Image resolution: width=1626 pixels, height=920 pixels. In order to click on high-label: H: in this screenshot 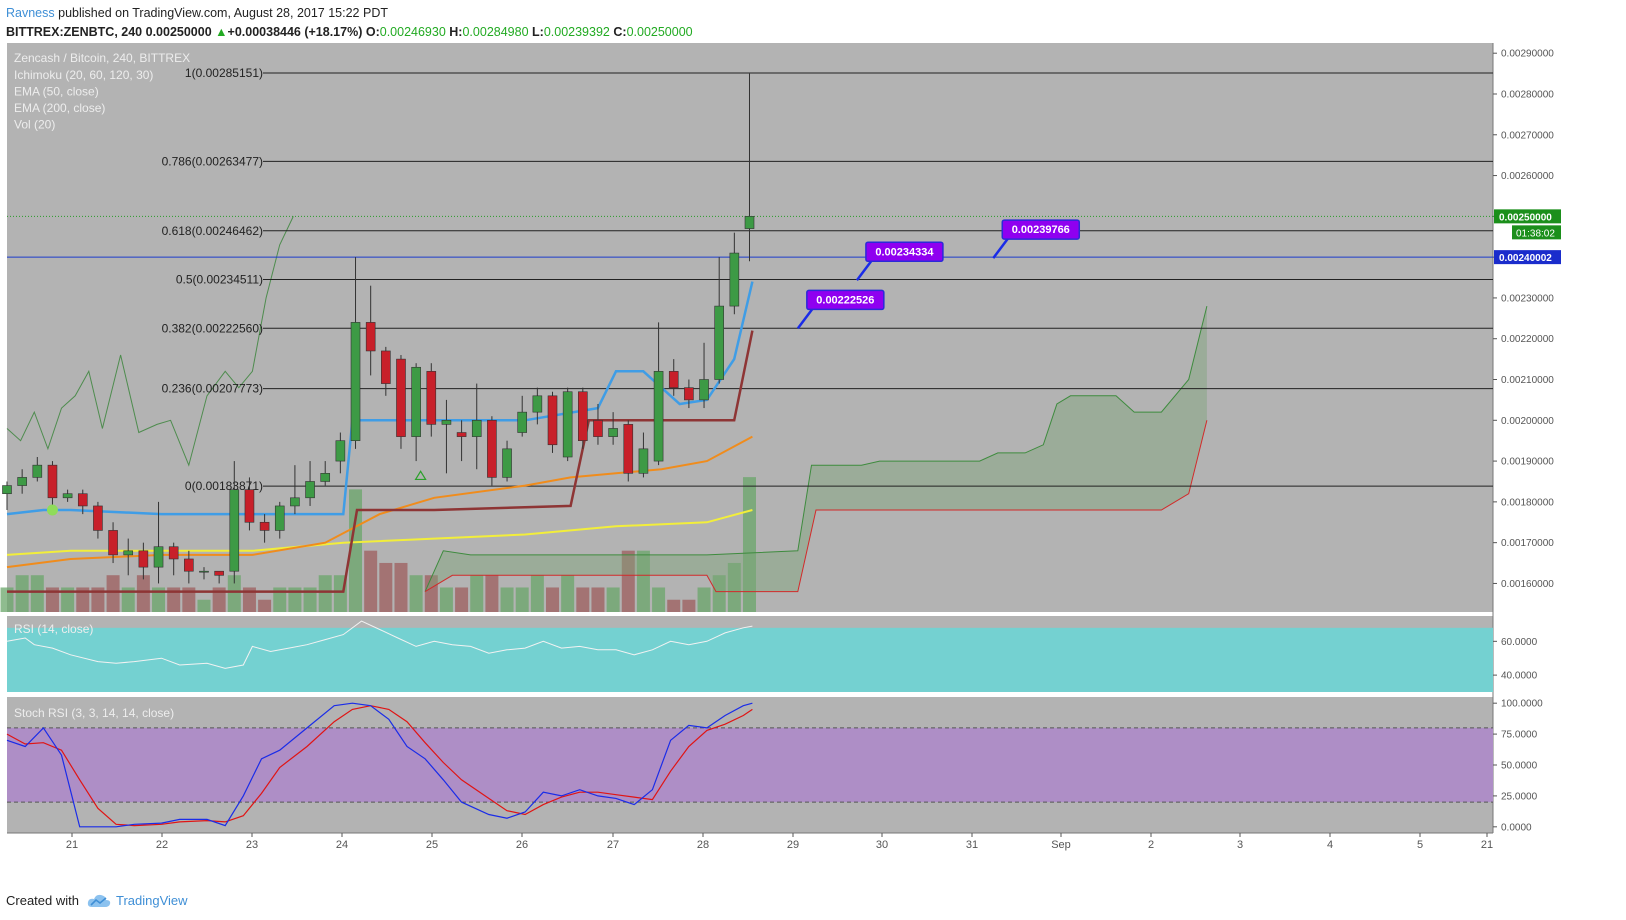, I will do `click(456, 32)`.